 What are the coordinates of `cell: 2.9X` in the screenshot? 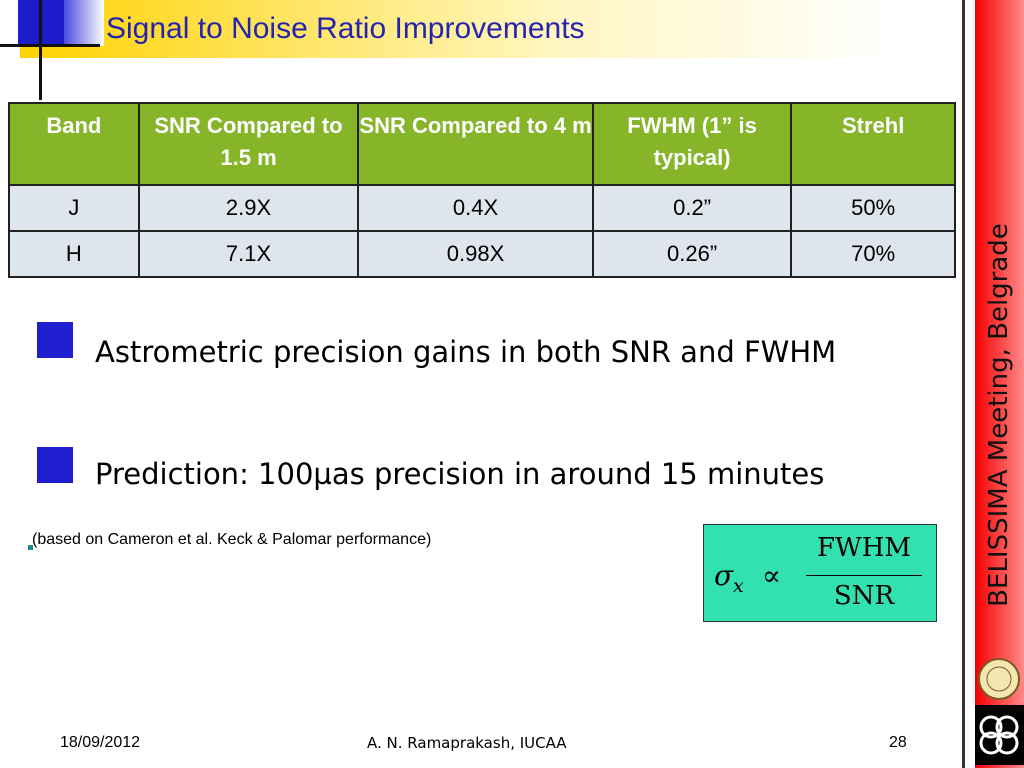 It's located at (248, 208).